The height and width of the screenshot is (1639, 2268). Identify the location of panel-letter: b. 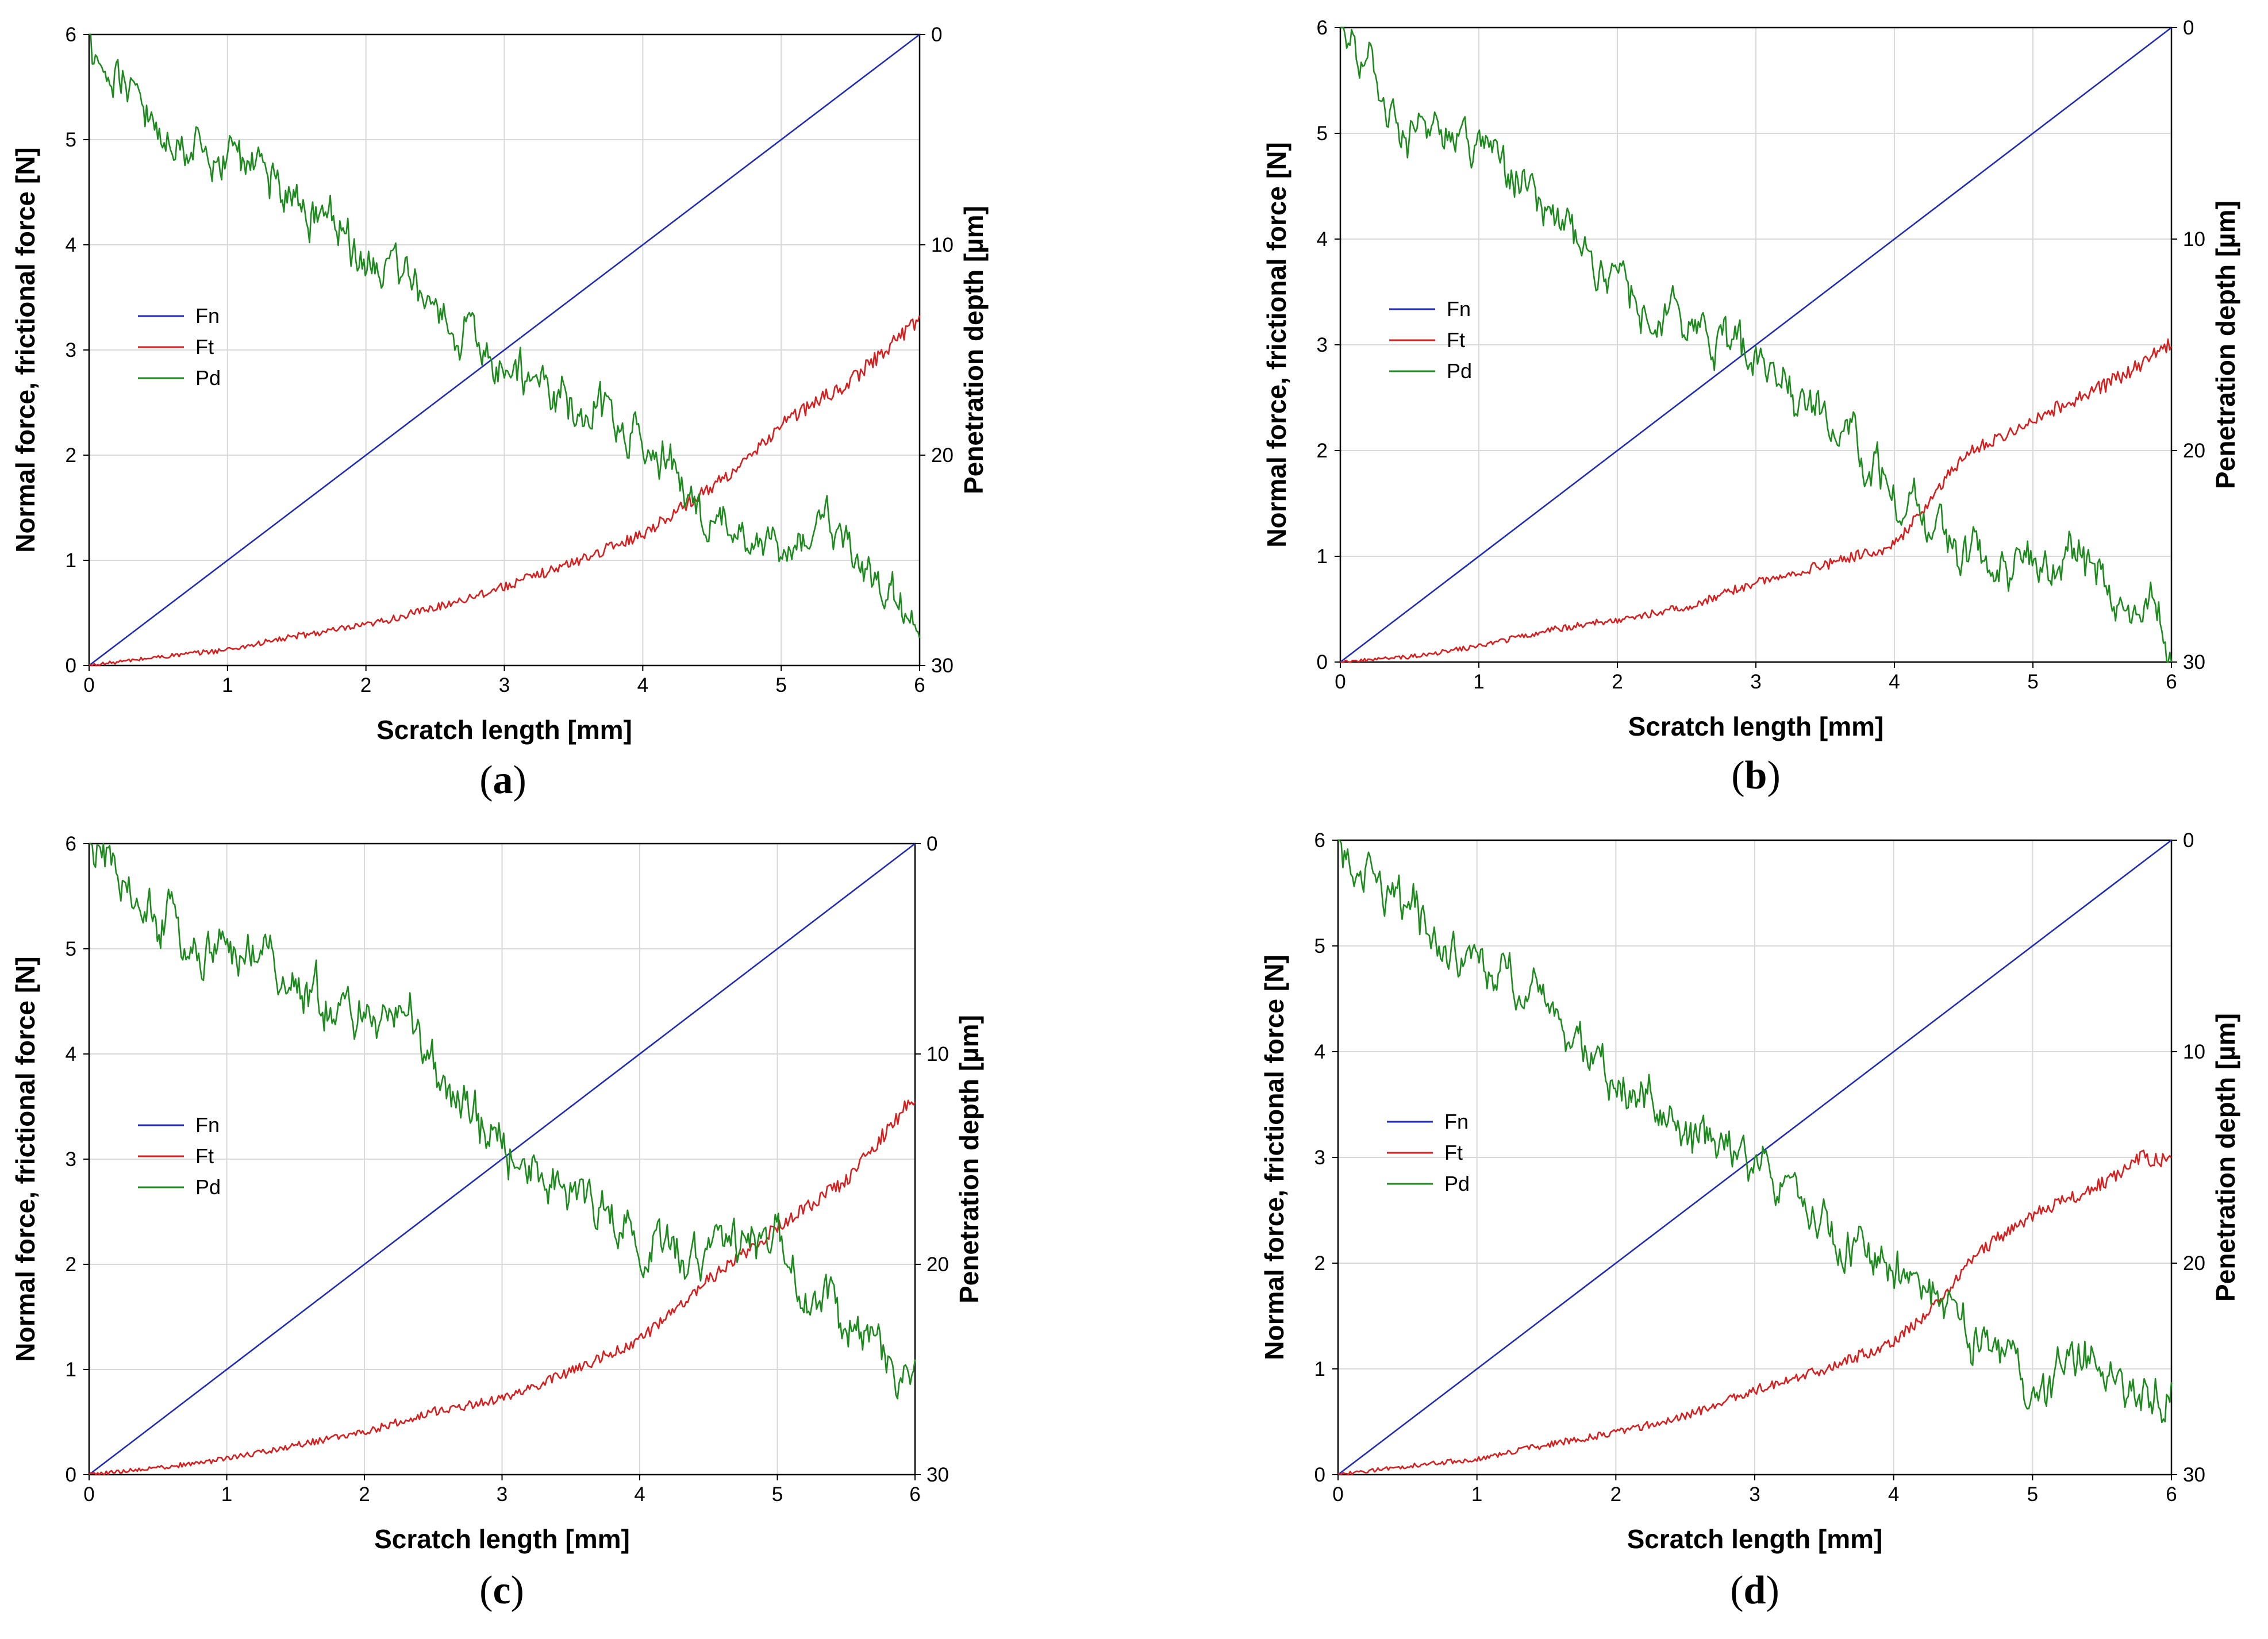
(1756, 775).